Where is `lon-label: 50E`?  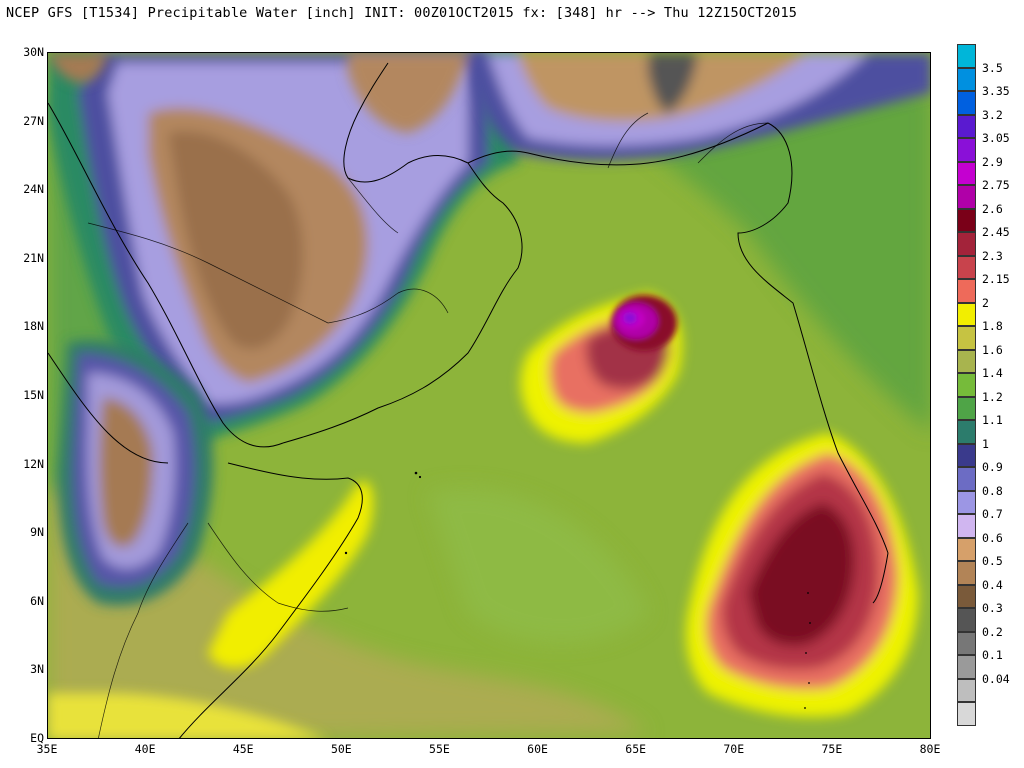 lon-label: 50E is located at coordinates (341, 749).